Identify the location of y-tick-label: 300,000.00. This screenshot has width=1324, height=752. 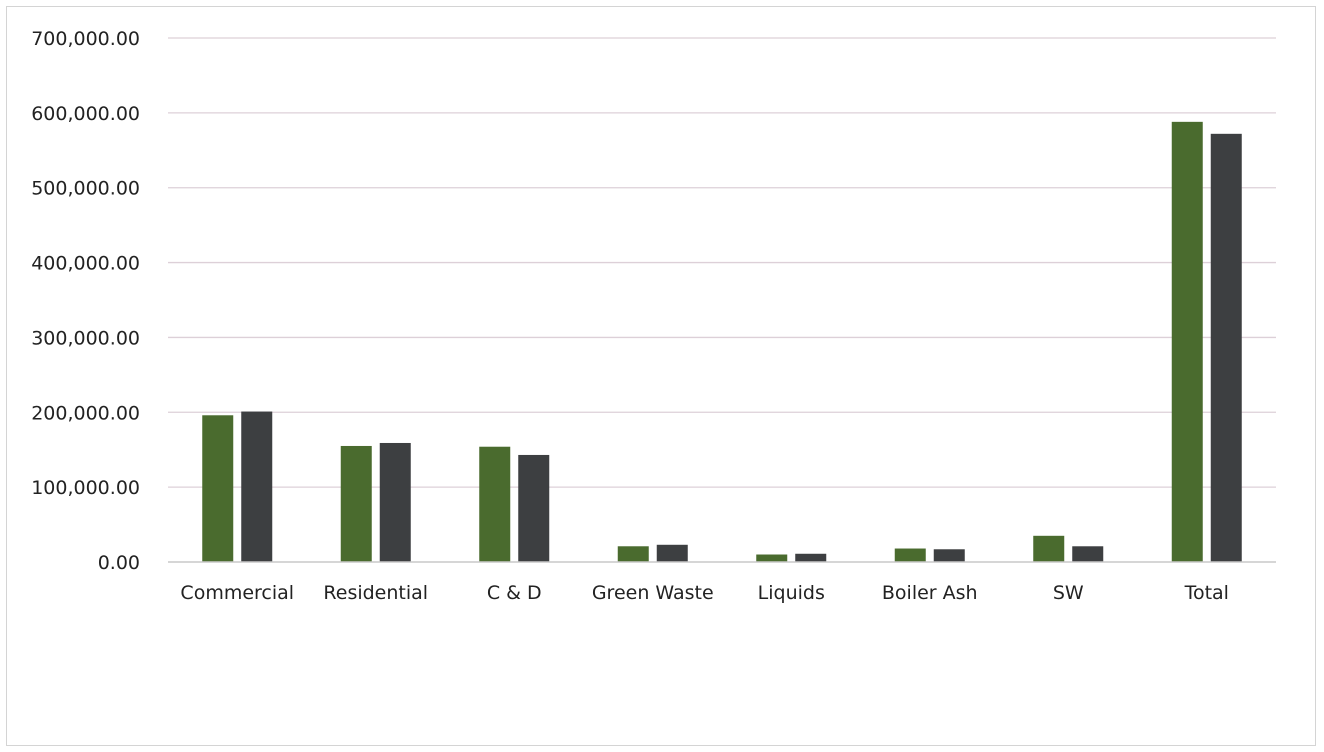
(85, 338).